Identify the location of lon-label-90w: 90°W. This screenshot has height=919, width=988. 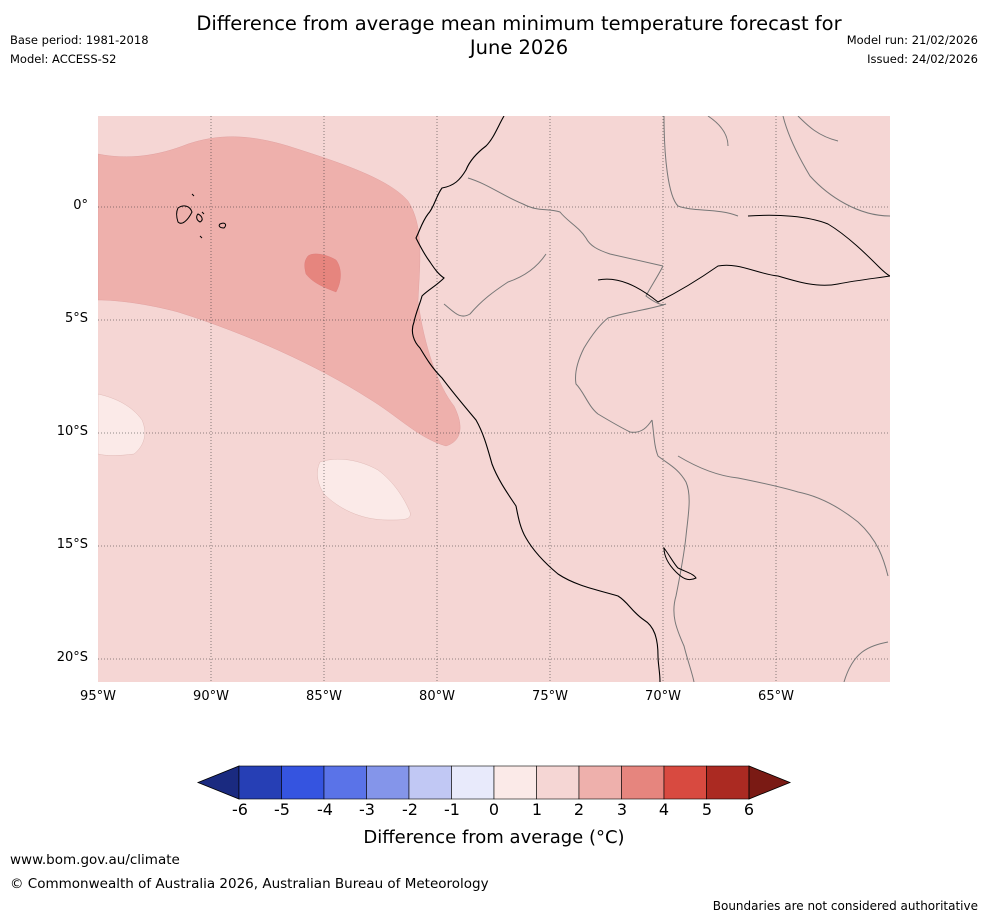
(211, 696).